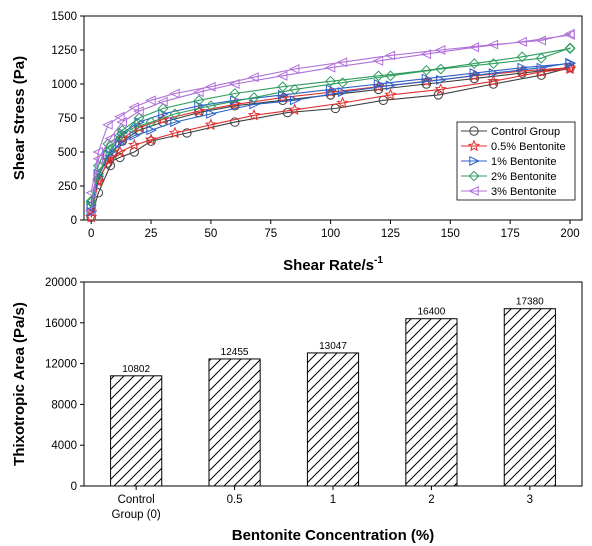 The height and width of the screenshot is (546, 592). Describe the element at coordinates (508, 176) in the screenshot. I see `legend-item: 2% Bentonite` at that location.